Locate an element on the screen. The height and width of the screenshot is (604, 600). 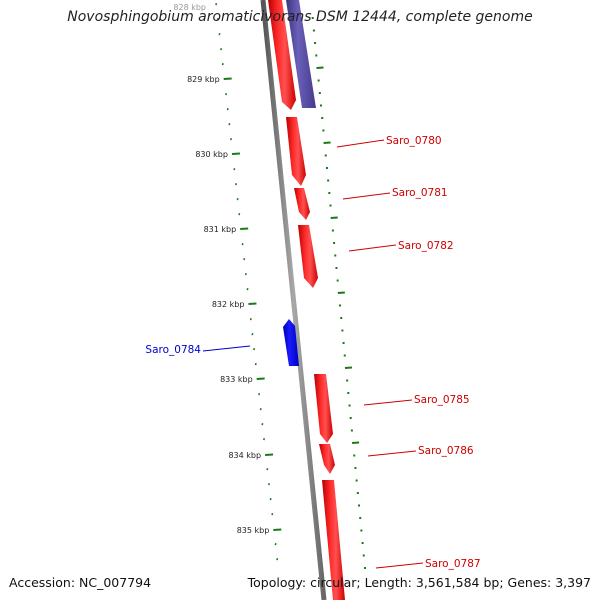
gene-label-saro-0785: Saro_0785 is located at coordinates (442, 400).